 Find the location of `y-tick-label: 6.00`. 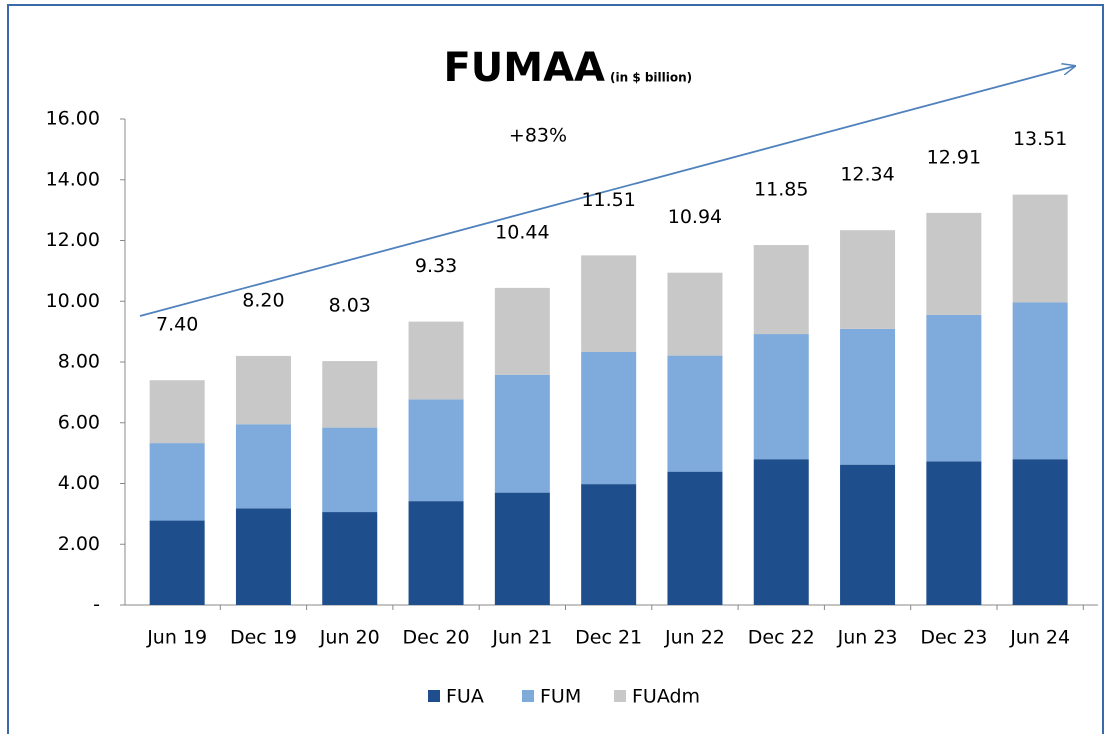

y-tick-label: 6.00 is located at coordinates (79, 422).